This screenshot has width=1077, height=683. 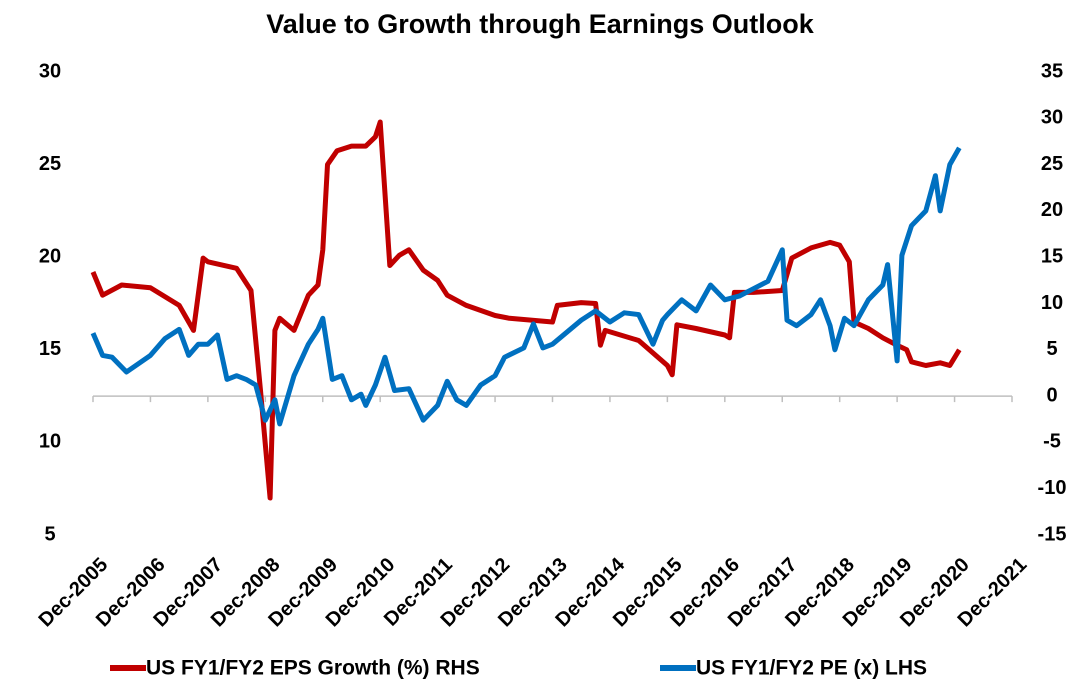 What do you see at coordinates (1052, 303) in the screenshot?
I see `y2-tick-label: 10` at bounding box center [1052, 303].